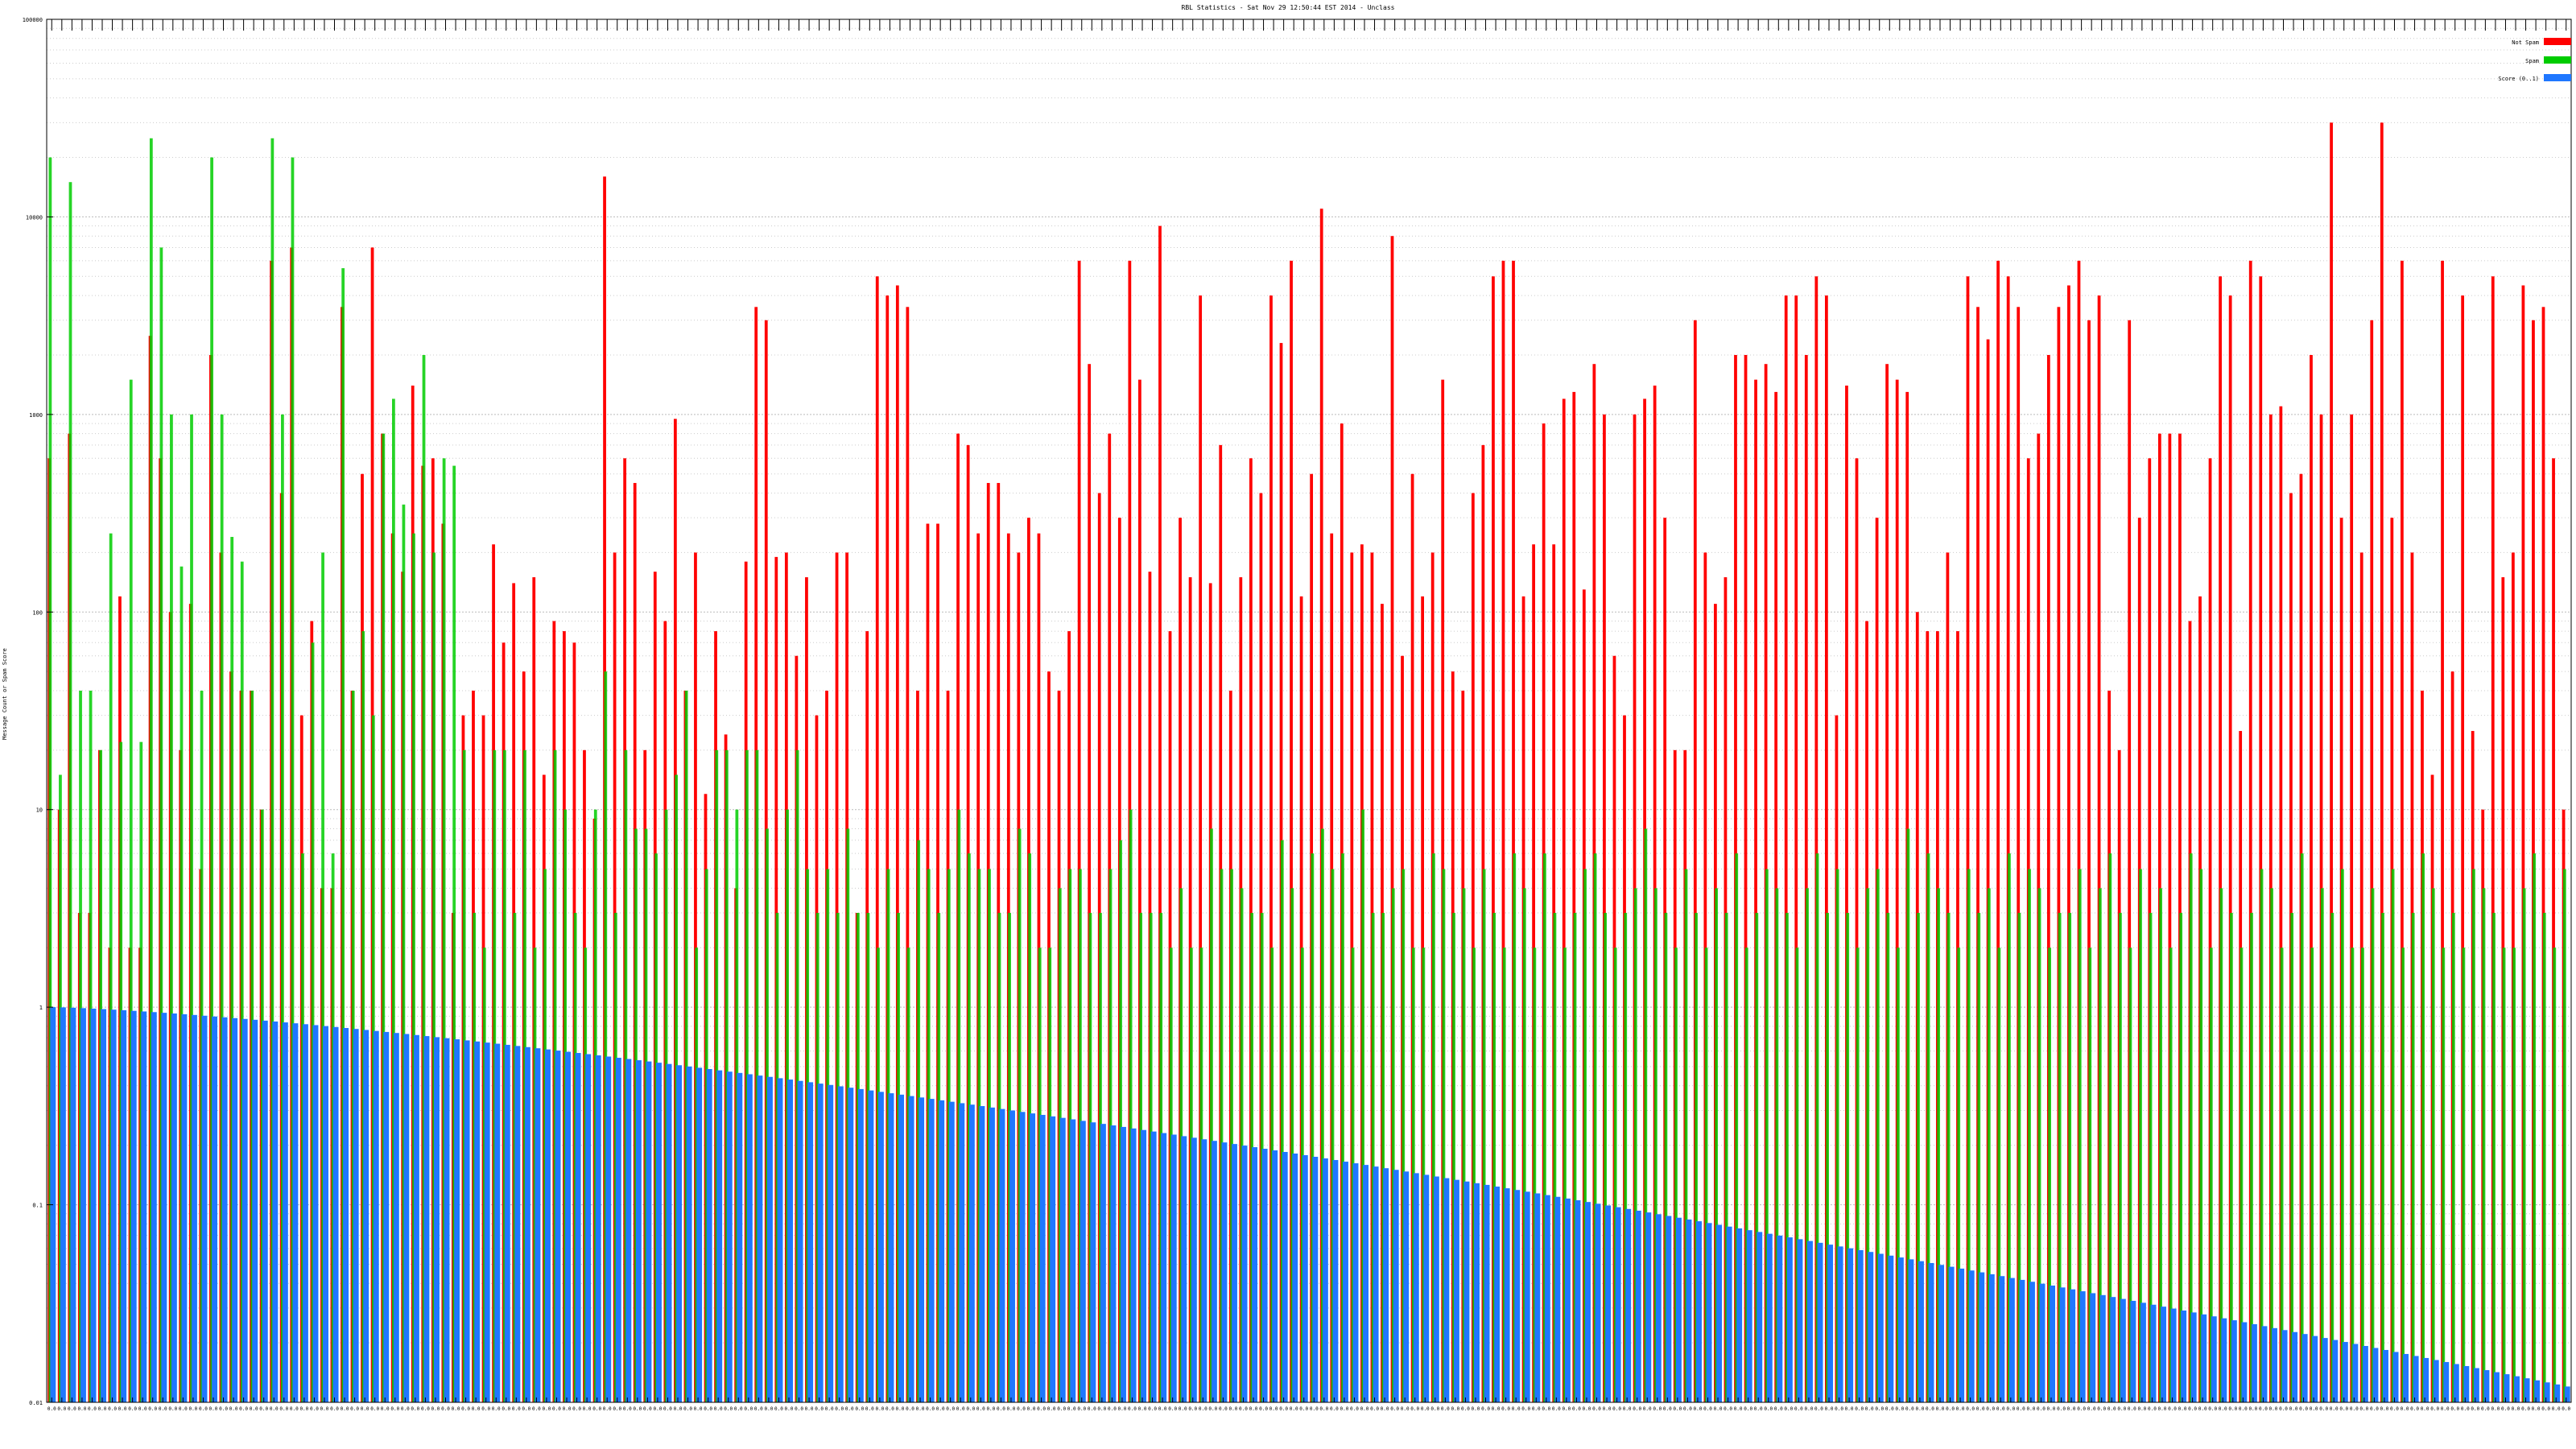 The height and width of the screenshot is (1449, 2576). What do you see at coordinates (2557, 41) in the screenshot?
I see `legend-swatch` at bounding box center [2557, 41].